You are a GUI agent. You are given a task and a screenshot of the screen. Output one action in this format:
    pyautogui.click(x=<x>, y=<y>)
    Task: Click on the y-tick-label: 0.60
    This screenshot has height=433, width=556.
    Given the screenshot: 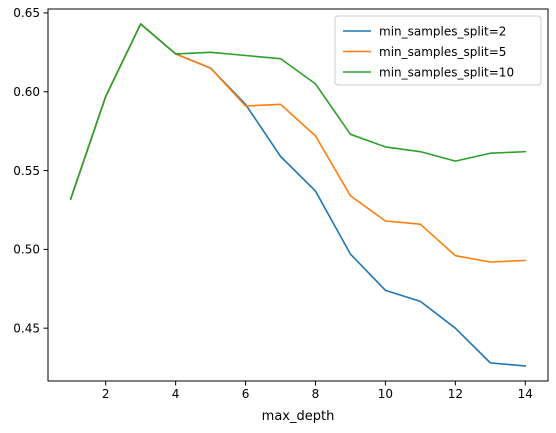 What is the action you would take?
    pyautogui.click(x=26, y=92)
    